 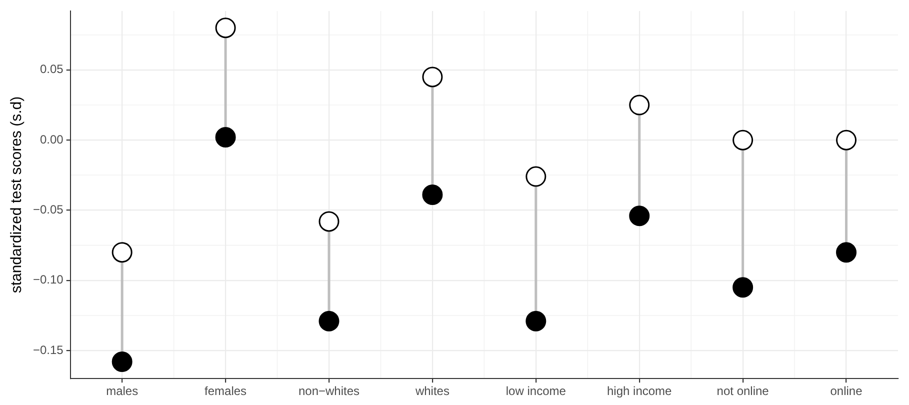 I want to click on x-tick-label: non−whites, so click(x=329, y=391).